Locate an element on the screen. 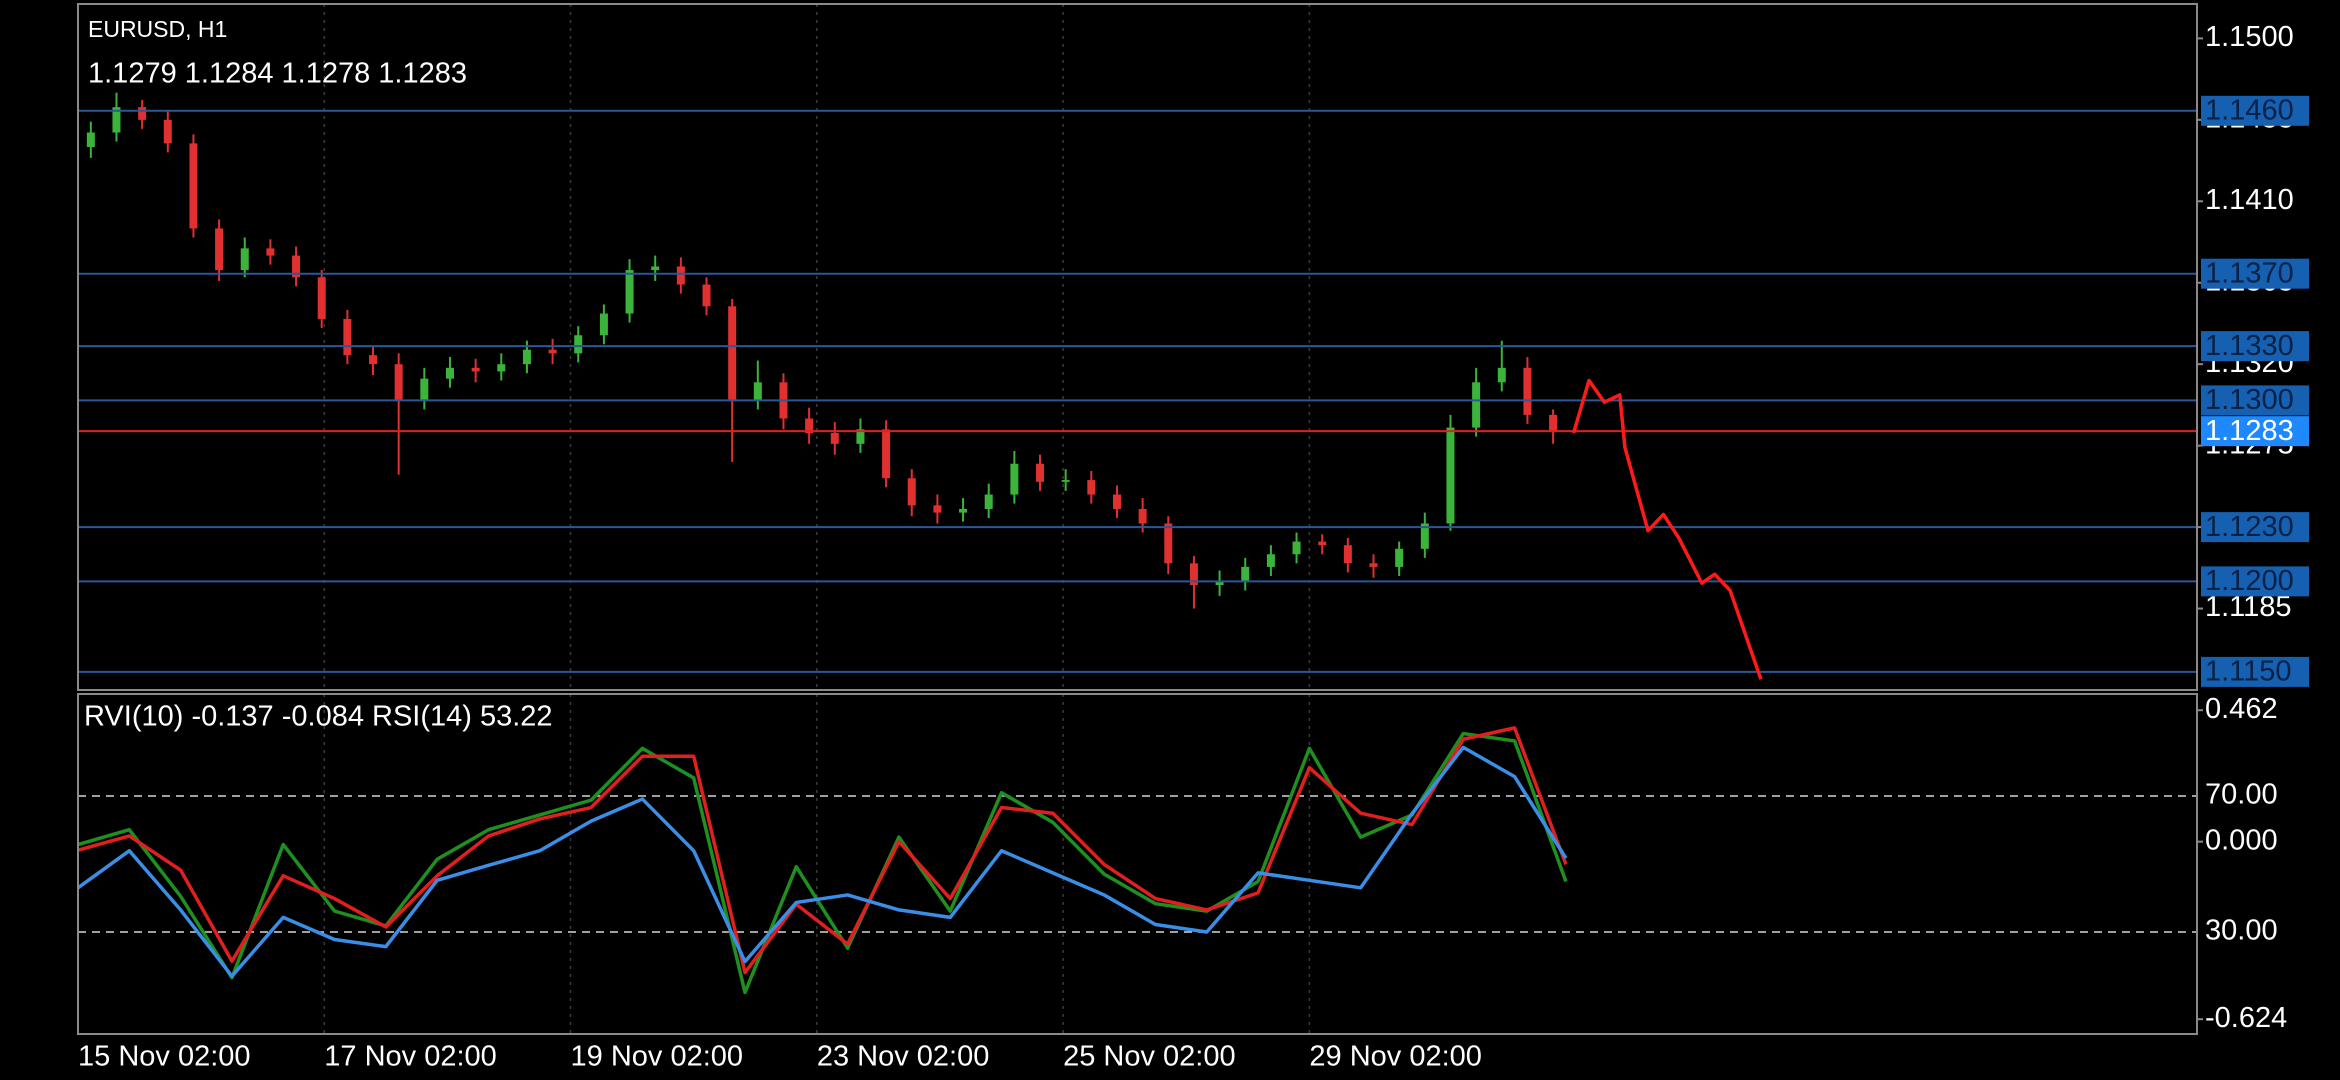  level-tag-label: 1.1200 is located at coordinates (2249, 581).